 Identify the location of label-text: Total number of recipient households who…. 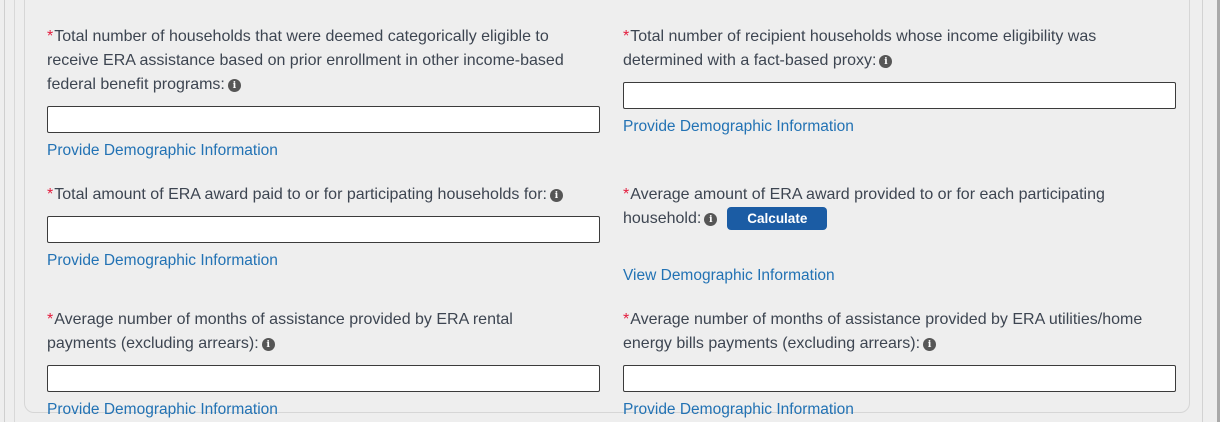
(860, 48).